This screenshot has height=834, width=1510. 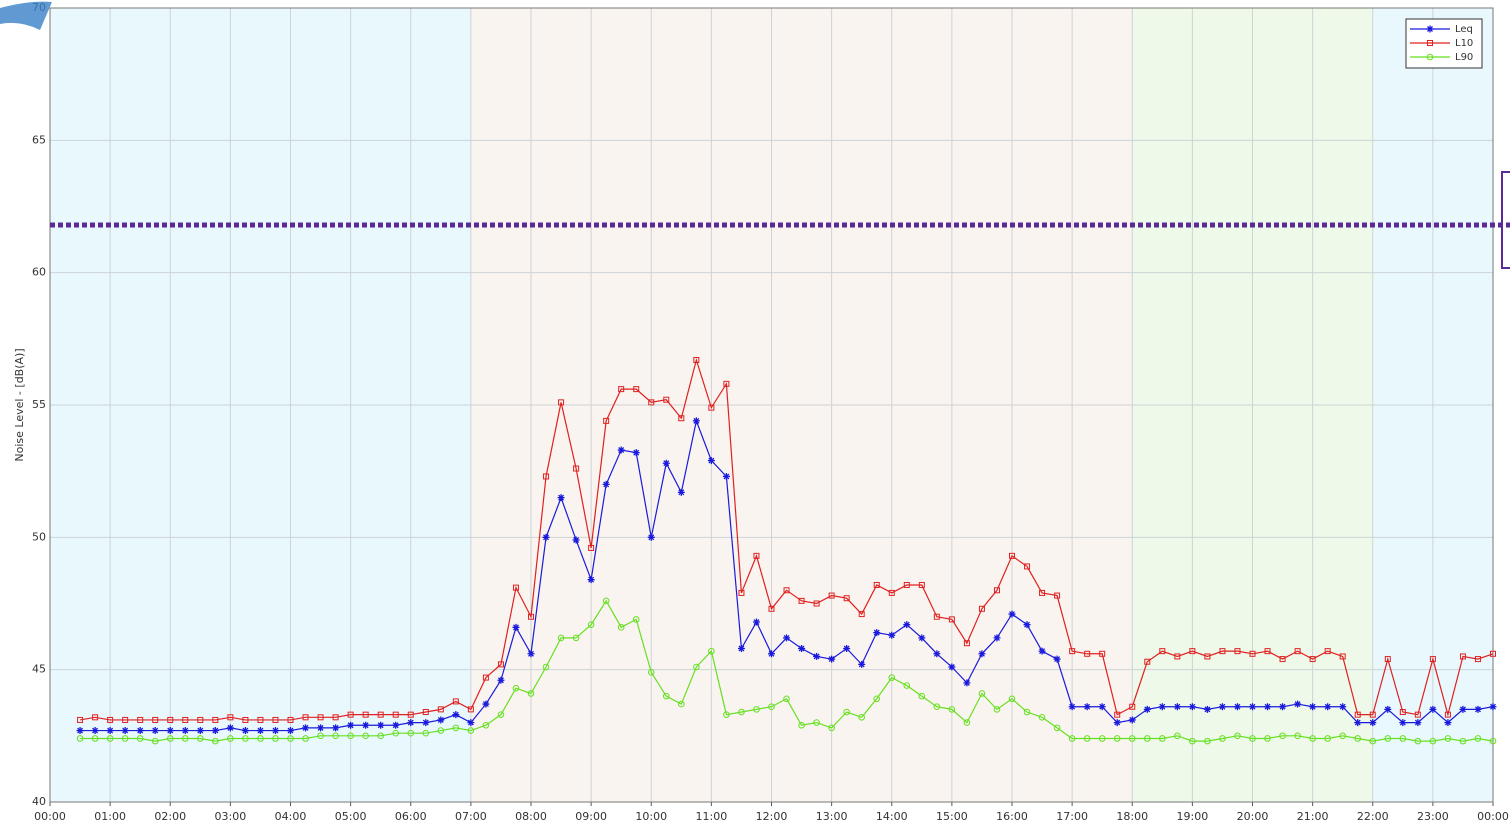 I want to click on legend-label: L10, so click(x=1464, y=43).